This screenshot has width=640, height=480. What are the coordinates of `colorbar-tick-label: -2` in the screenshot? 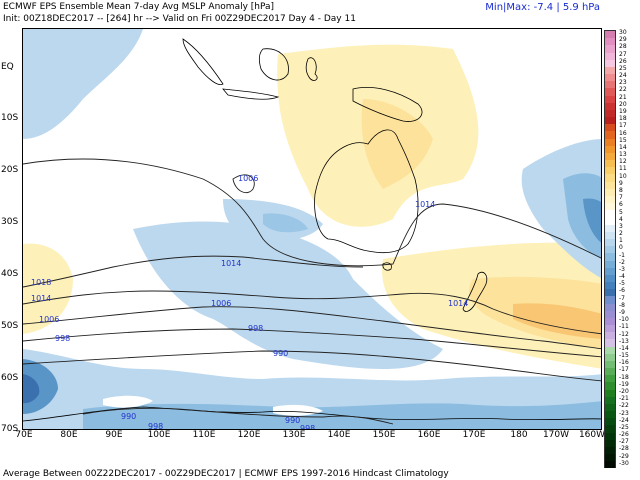 It's located at (622, 262).